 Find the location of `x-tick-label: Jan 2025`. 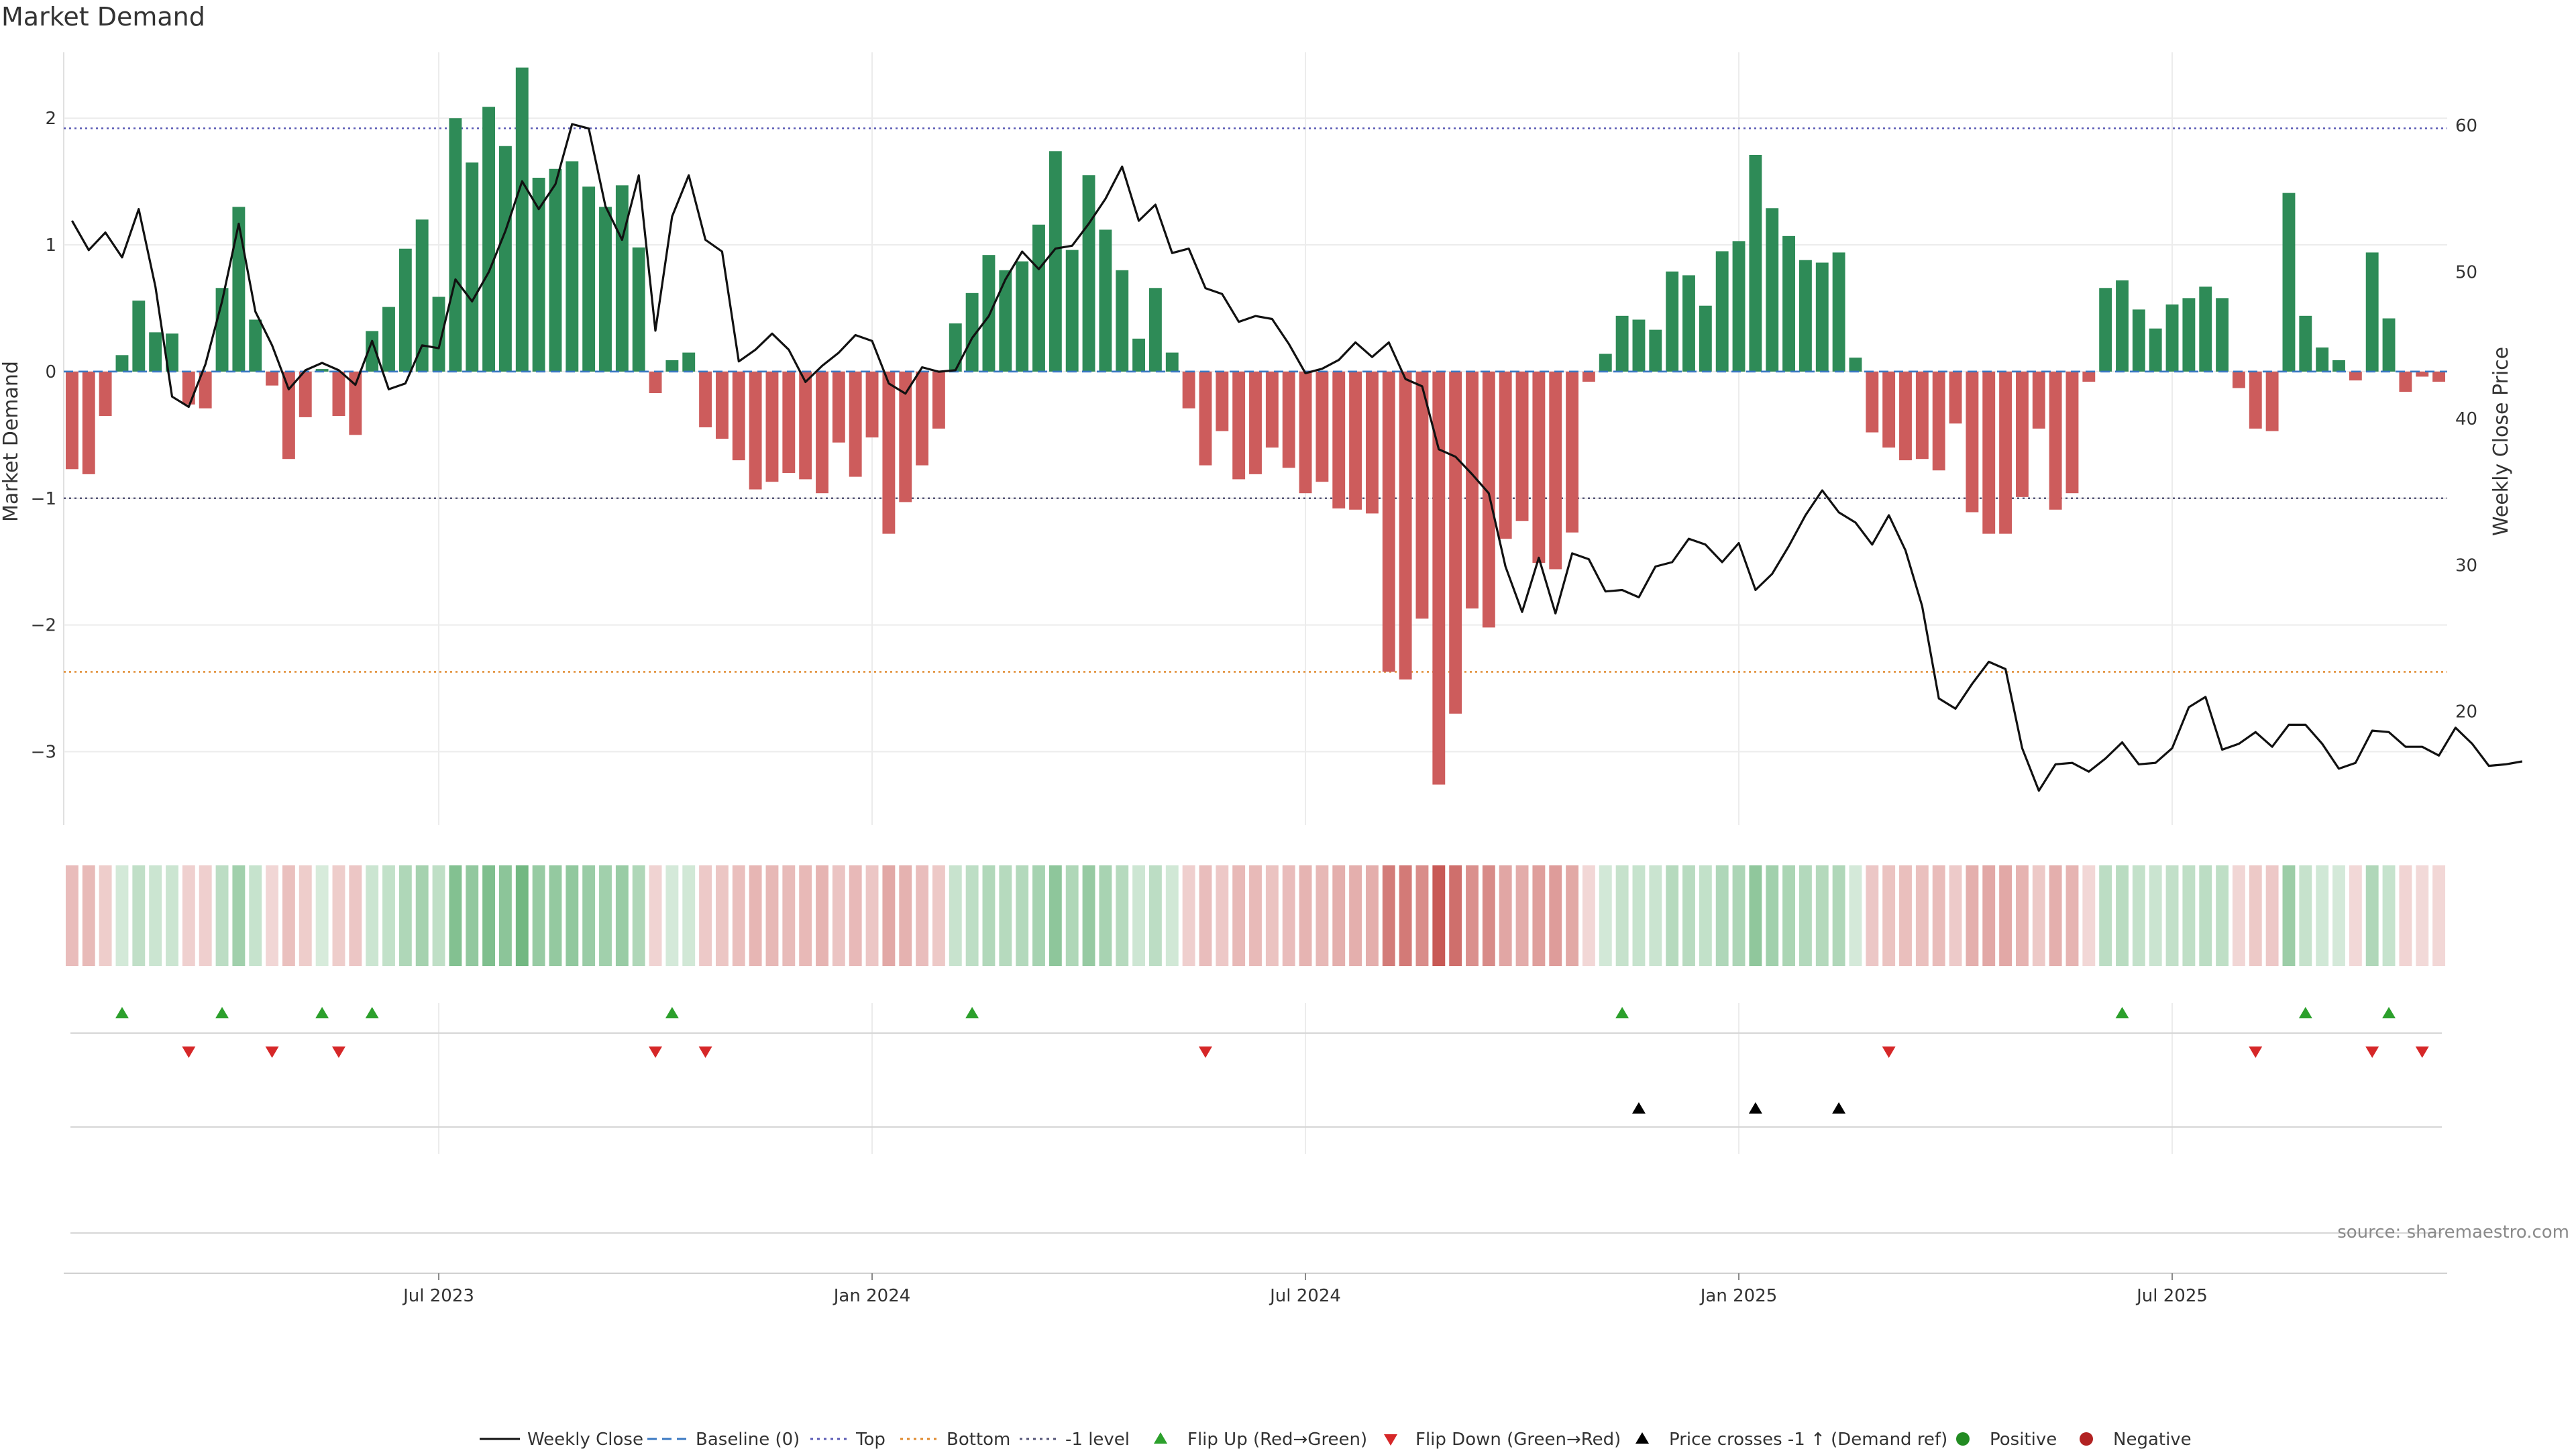

x-tick-label: Jan 2025 is located at coordinates (1738, 1296).